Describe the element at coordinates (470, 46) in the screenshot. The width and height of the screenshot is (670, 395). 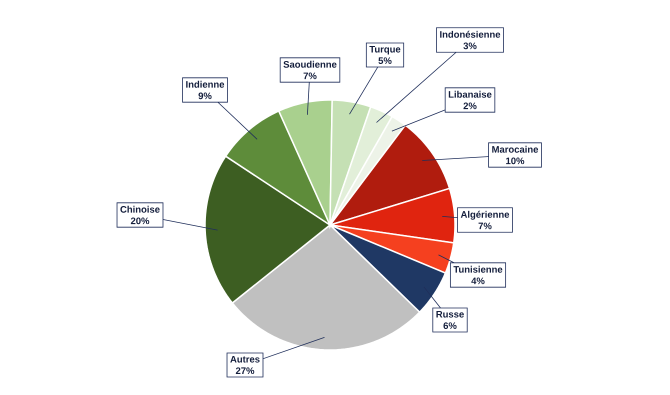
I see `data-label: 3%` at that location.